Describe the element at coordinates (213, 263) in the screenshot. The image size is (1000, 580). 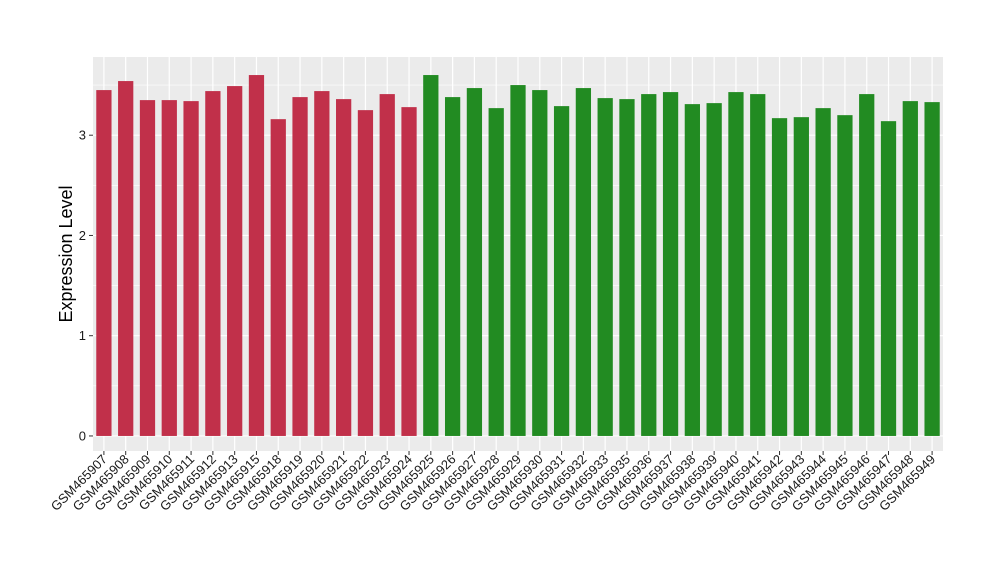
I see `bar-GSM465912` at that location.